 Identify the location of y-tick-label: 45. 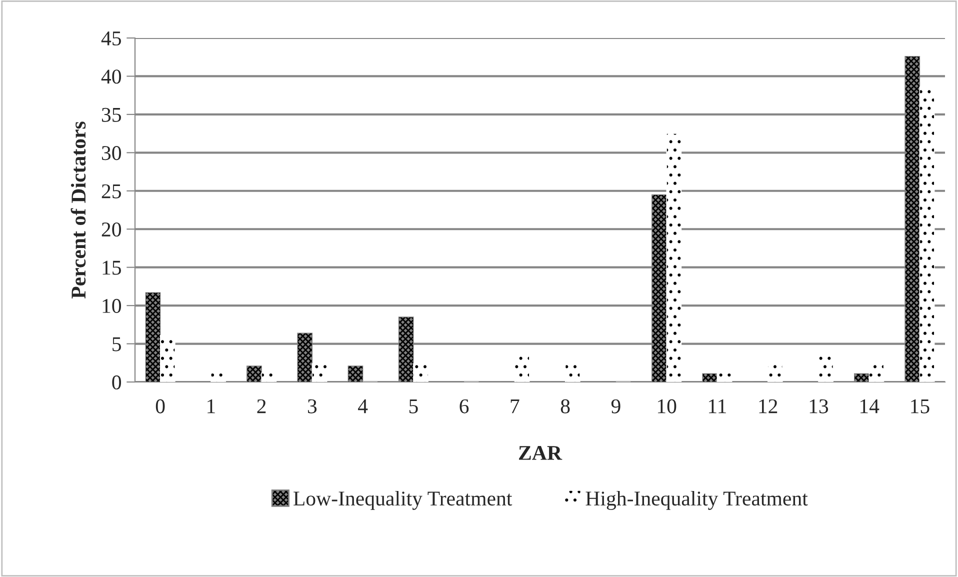
(111, 39).